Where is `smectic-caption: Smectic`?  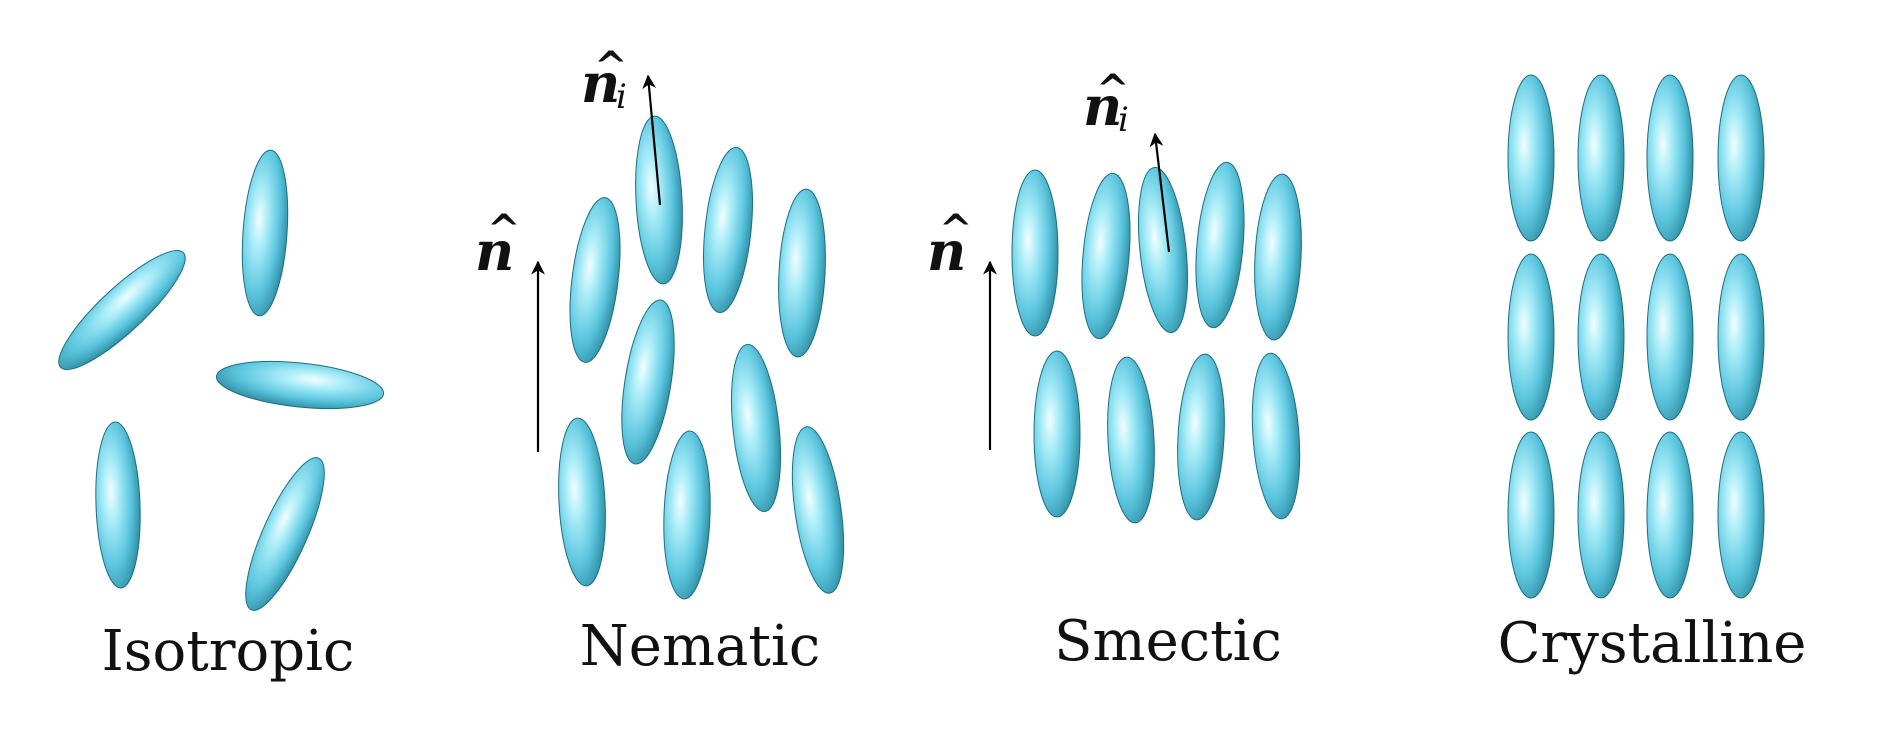 smectic-caption: Smectic is located at coordinates (1168, 641).